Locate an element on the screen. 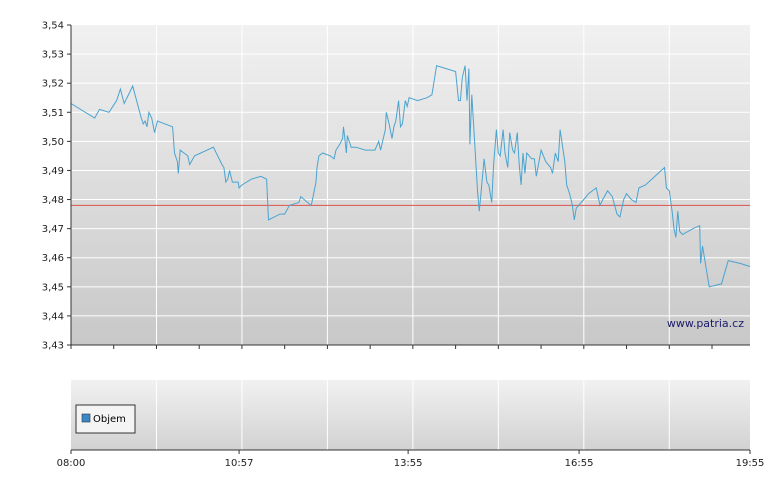  price-y-tick-label: 3,43 is located at coordinates (53, 346).